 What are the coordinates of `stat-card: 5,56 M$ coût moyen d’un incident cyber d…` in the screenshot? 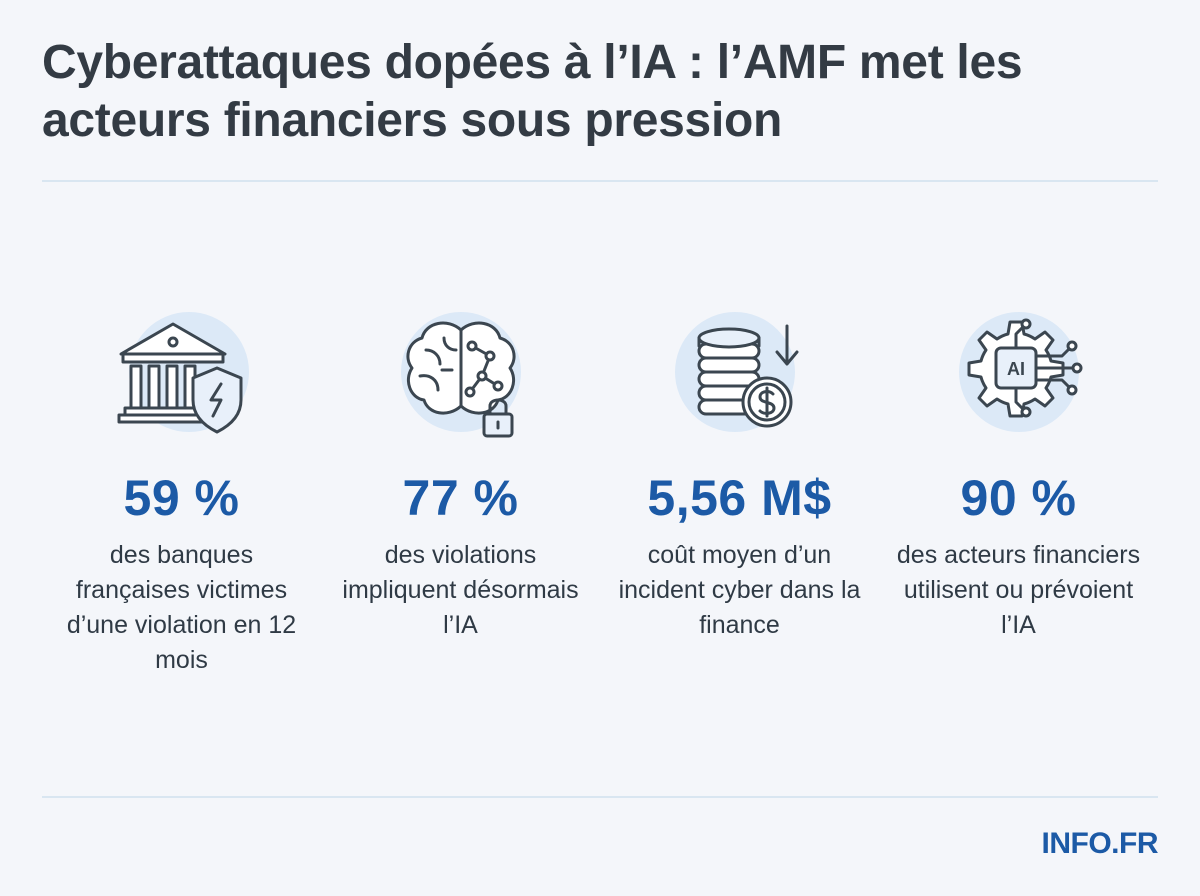 It's located at (739, 471).